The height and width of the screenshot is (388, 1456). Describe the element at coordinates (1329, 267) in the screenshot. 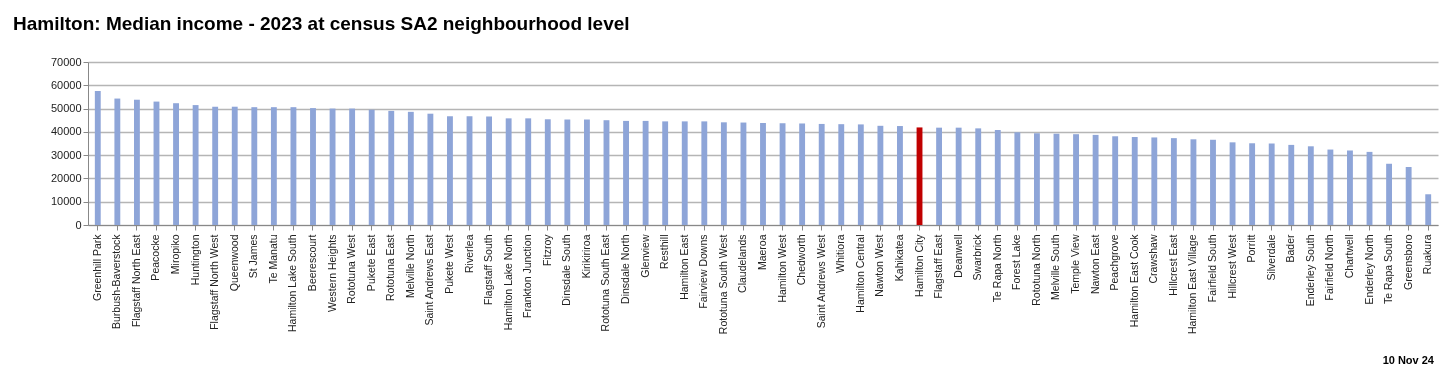

I see `x-tick-label: Fairfield North` at that location.